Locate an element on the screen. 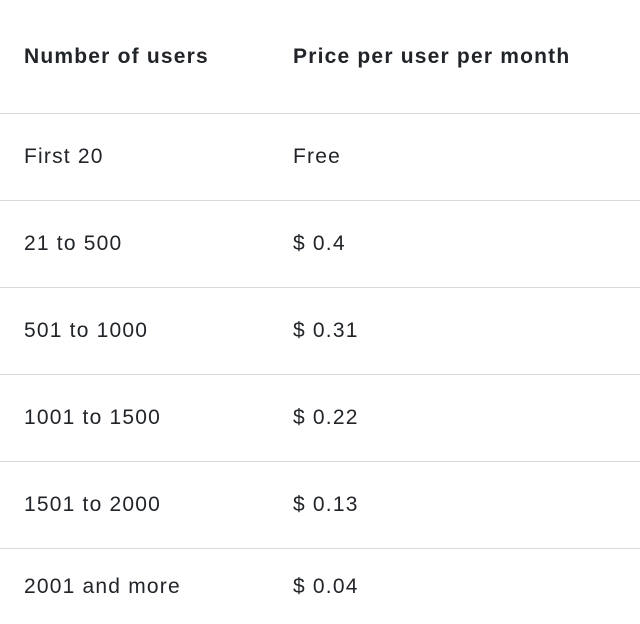  header-price-per-user: Price per user per month is located at coordinates (466, 57).